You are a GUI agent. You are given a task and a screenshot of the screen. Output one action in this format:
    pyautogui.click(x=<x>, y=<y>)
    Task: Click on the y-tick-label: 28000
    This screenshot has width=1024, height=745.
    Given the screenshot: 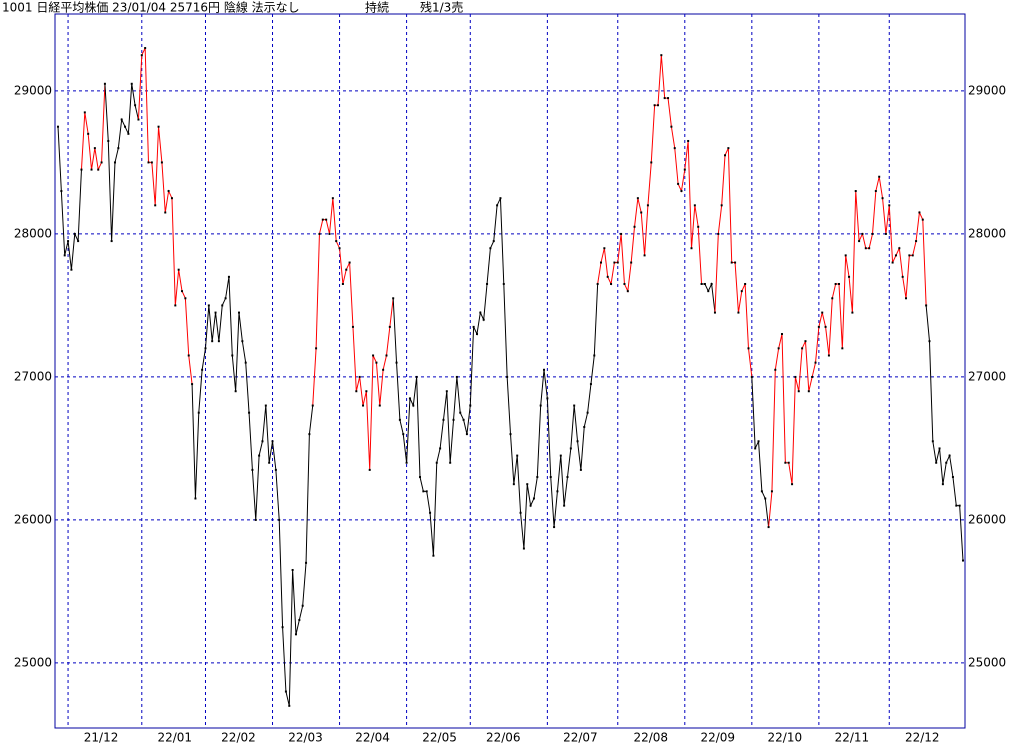 What is the action you would take?
    pyautogui.click(x=33, y=233)
    